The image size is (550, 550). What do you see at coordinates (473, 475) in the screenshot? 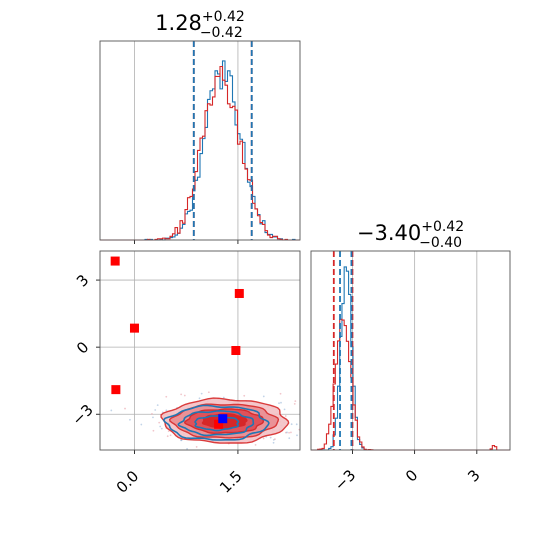
I see `x-tick-label: 3` at bounding box center [473, 475].